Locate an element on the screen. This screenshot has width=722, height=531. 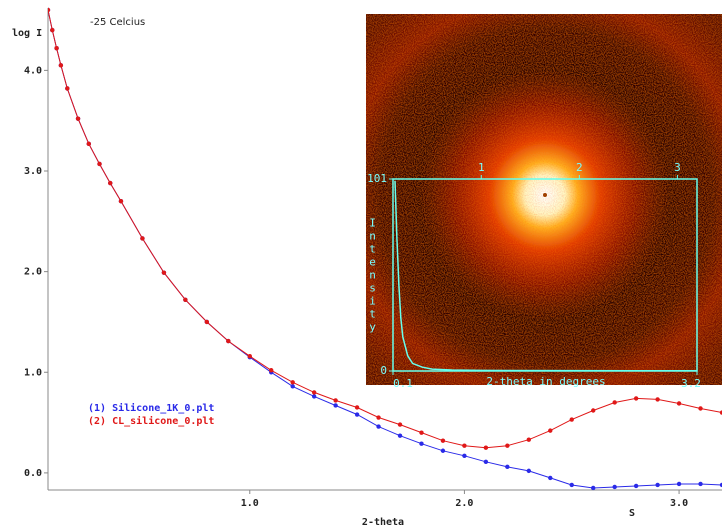
y-tick-label: 3.0 is located at coordinates (33, 171).